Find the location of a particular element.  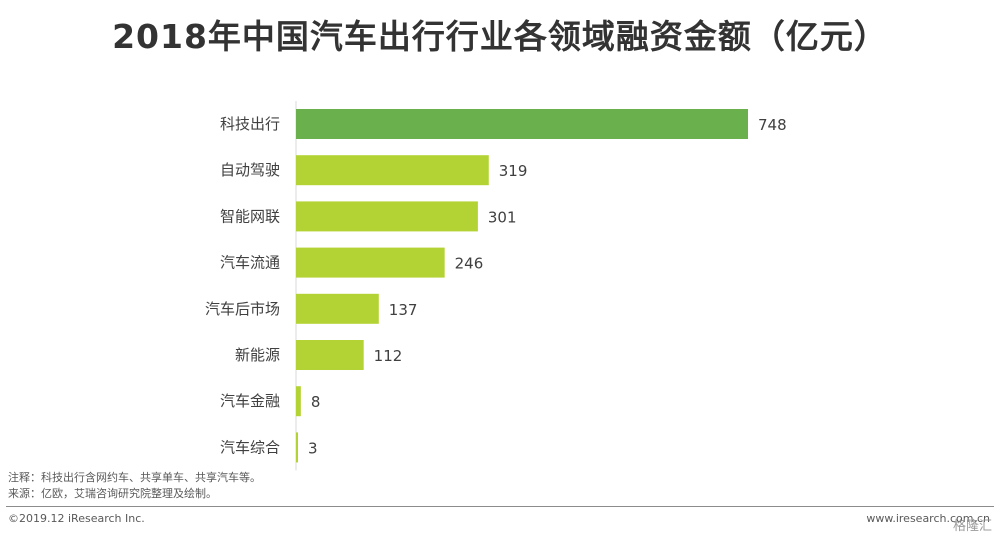

category-label: 自动驾驶 is located at coordinates (250, 170).